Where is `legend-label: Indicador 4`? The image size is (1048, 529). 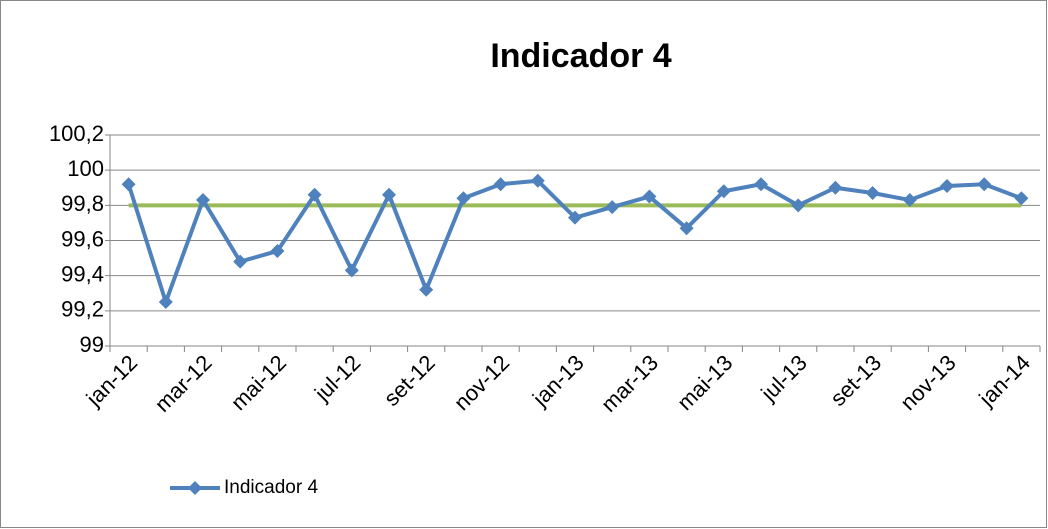 legend-label: Indicador 4 is located at coordinates (271, 487).